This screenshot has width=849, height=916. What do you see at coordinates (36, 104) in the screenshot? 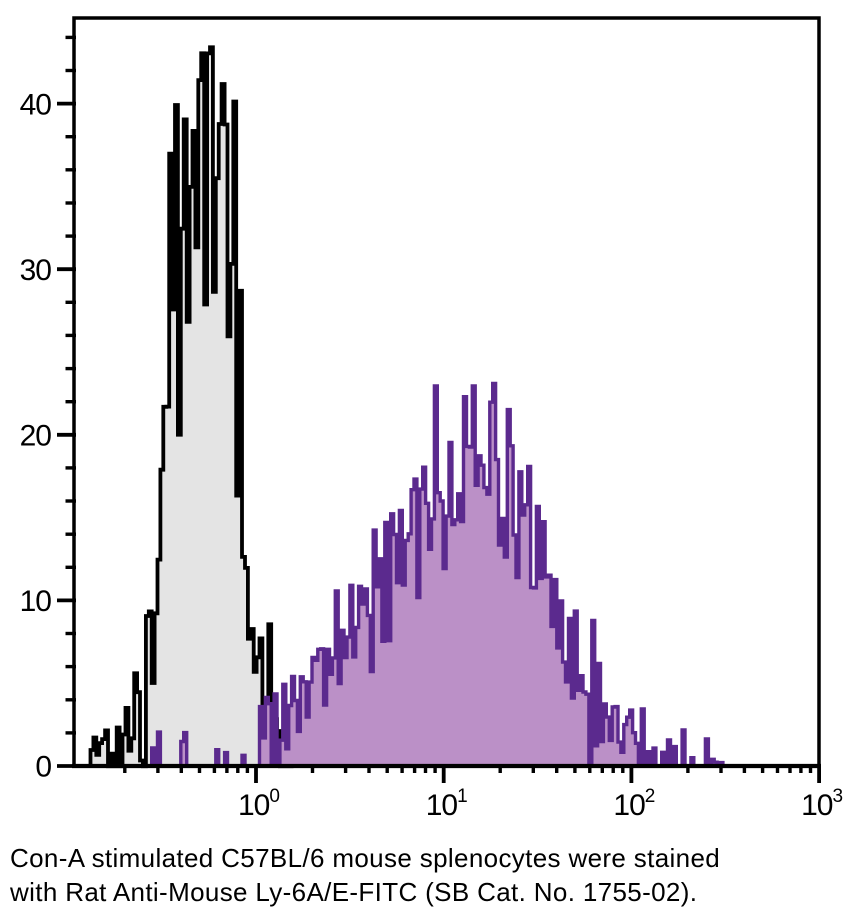
I see `svg-text: 40` at bounding box center [36, 104].